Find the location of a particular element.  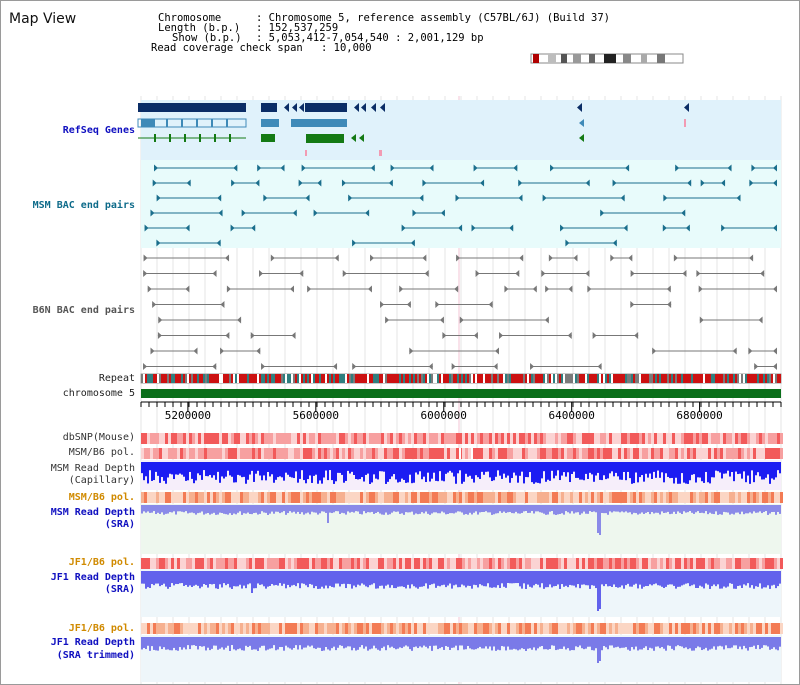

jf1-read-depth-trimmed-label: JF1 Read Depth is located at coordinates (92, 642).